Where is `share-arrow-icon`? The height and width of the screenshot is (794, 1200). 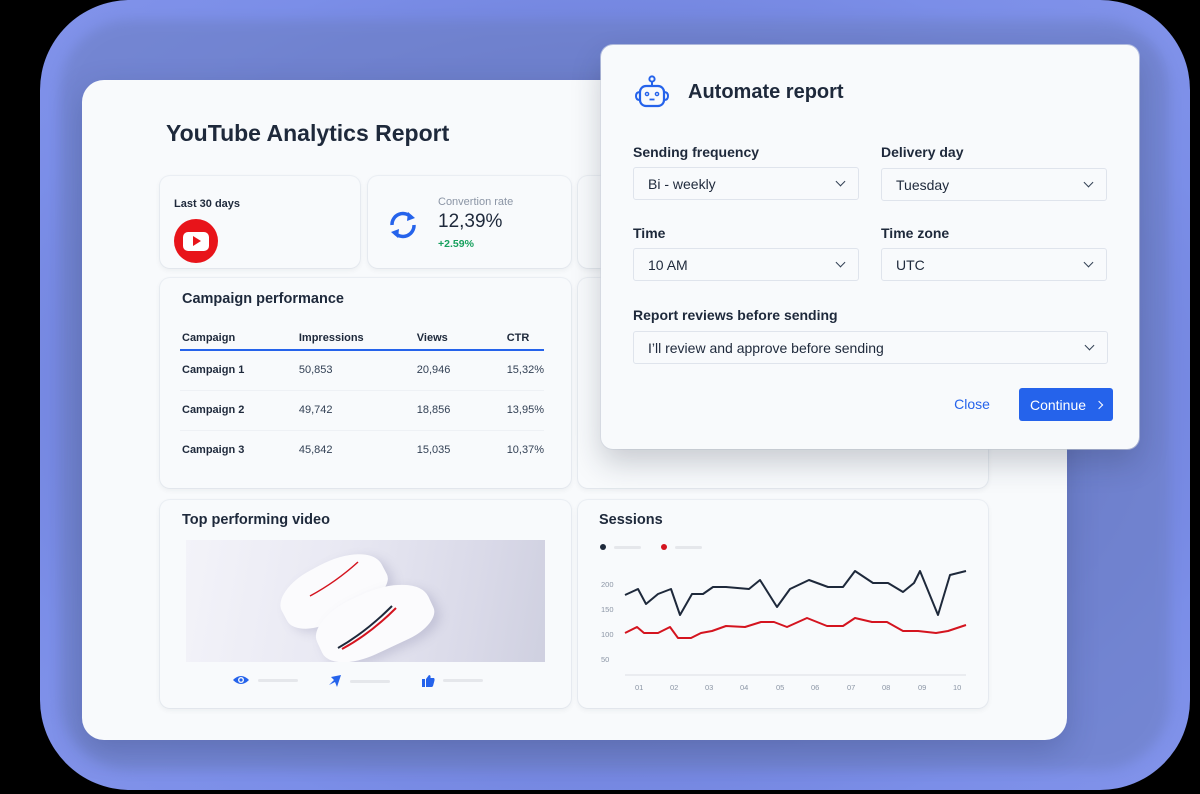 share-arrow-icon is located at coordinates (335, 681).